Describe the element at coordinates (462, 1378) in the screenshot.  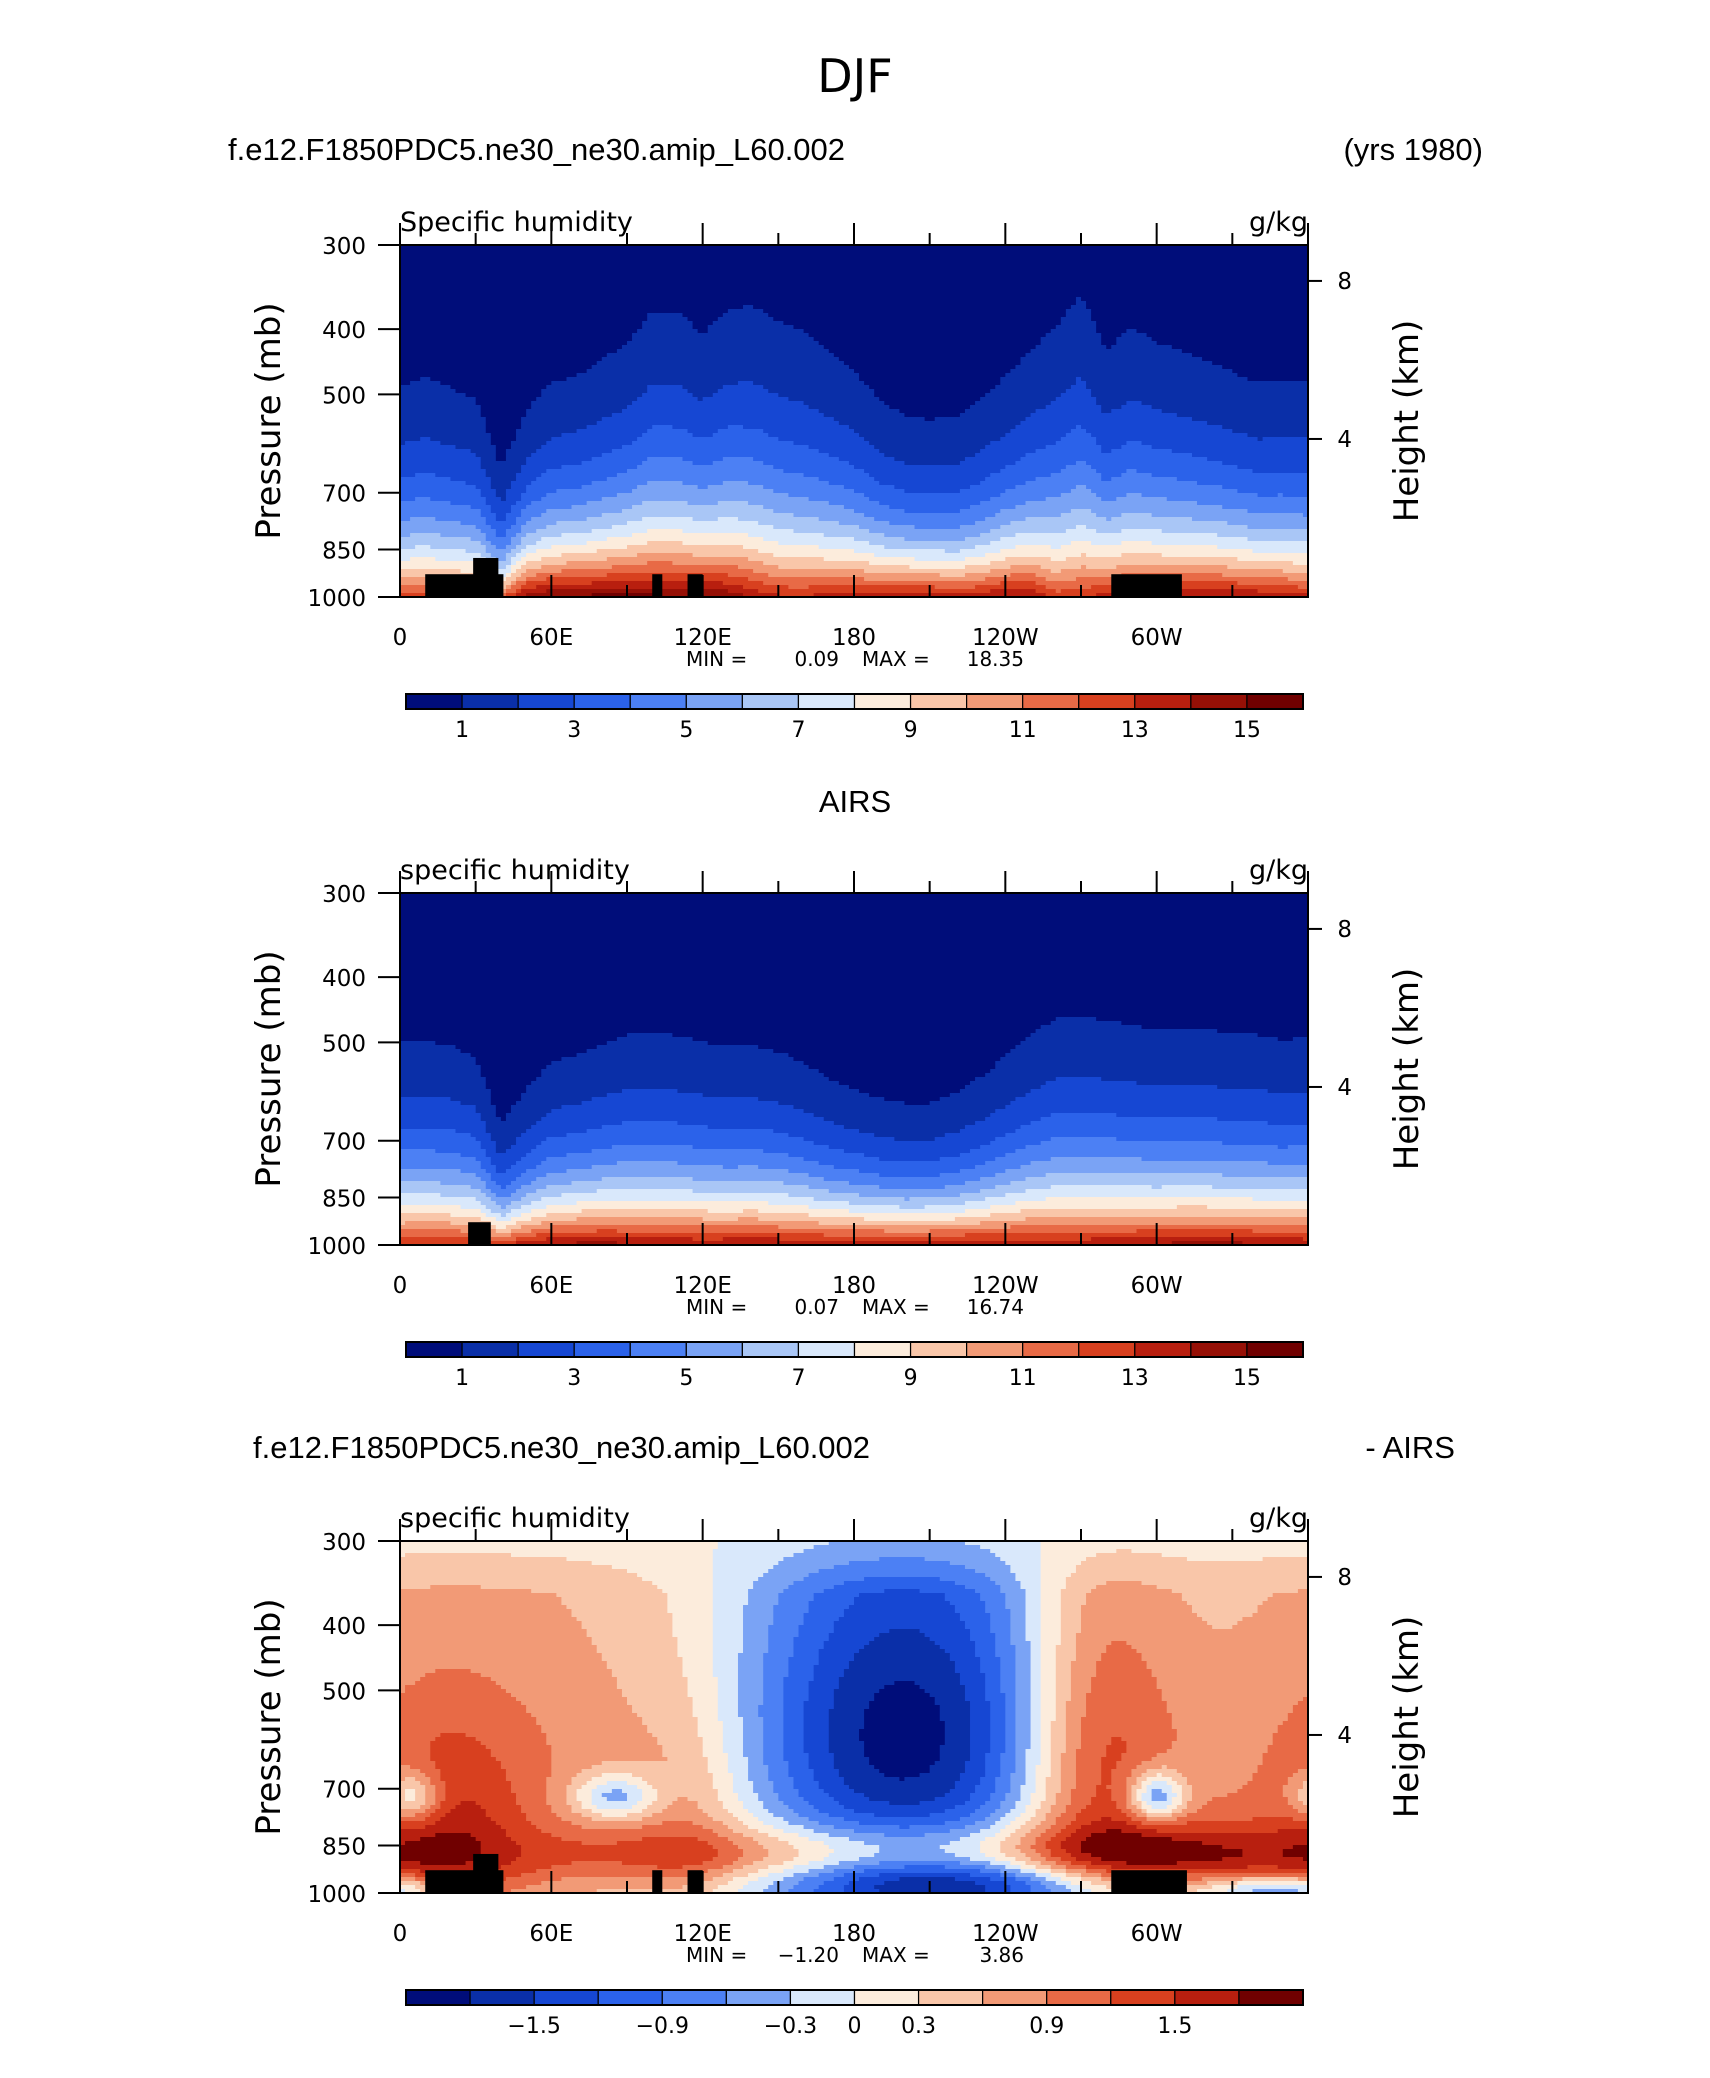
I see `colorbar-label: 1` at that location.